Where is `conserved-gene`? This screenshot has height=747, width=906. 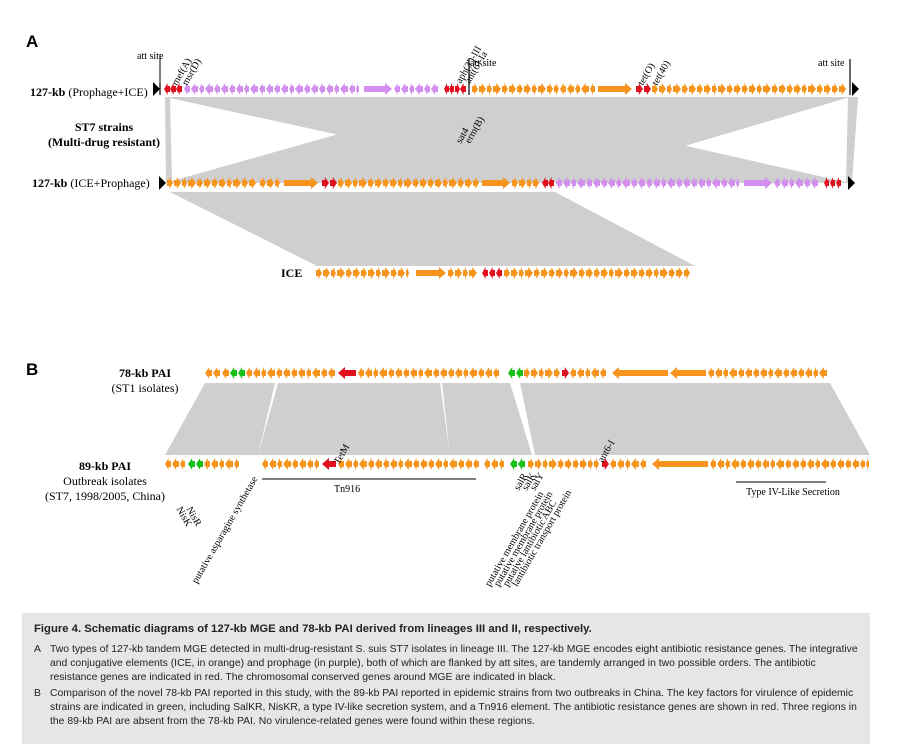
conserved-gene is located at coordinates (156, 89).